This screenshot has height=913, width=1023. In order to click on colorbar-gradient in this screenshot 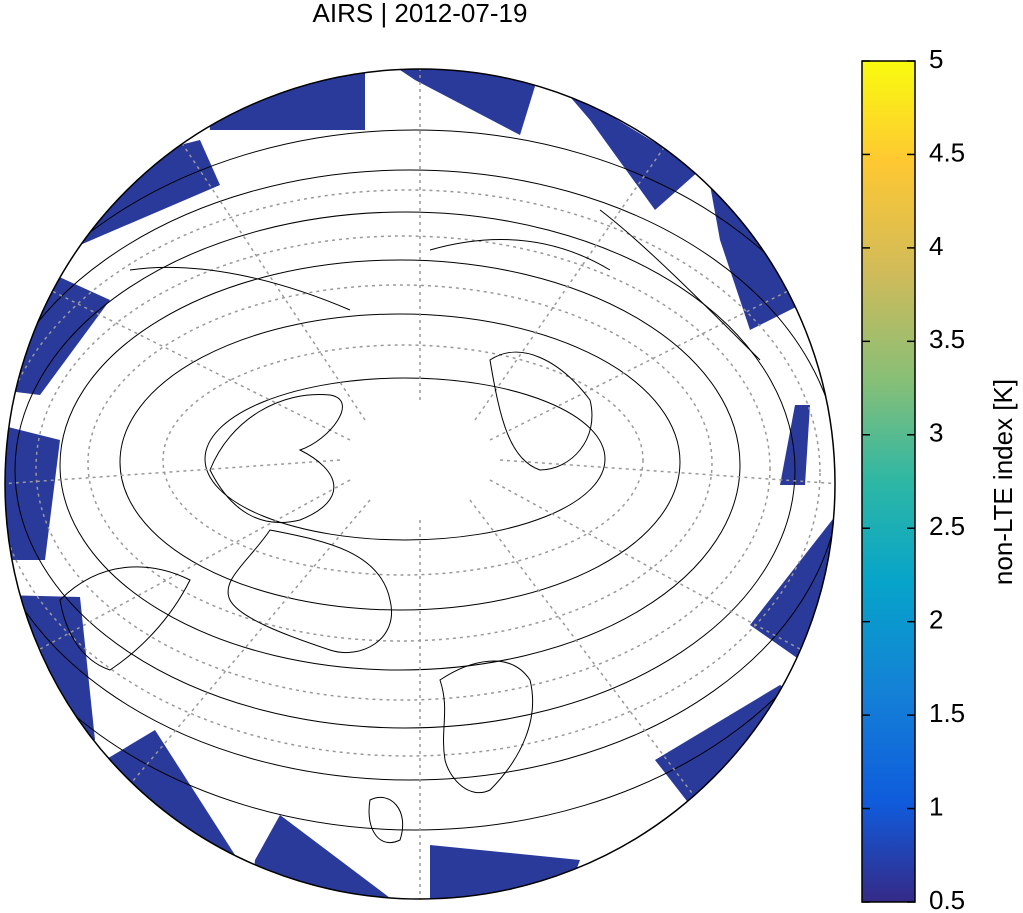, I will do `click(888, 481)`.